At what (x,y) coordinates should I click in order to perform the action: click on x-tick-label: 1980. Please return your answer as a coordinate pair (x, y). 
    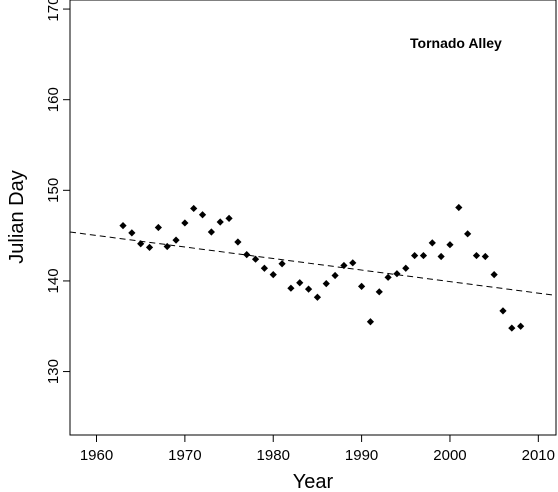
    Looking at the image, I should click on (273, 455).